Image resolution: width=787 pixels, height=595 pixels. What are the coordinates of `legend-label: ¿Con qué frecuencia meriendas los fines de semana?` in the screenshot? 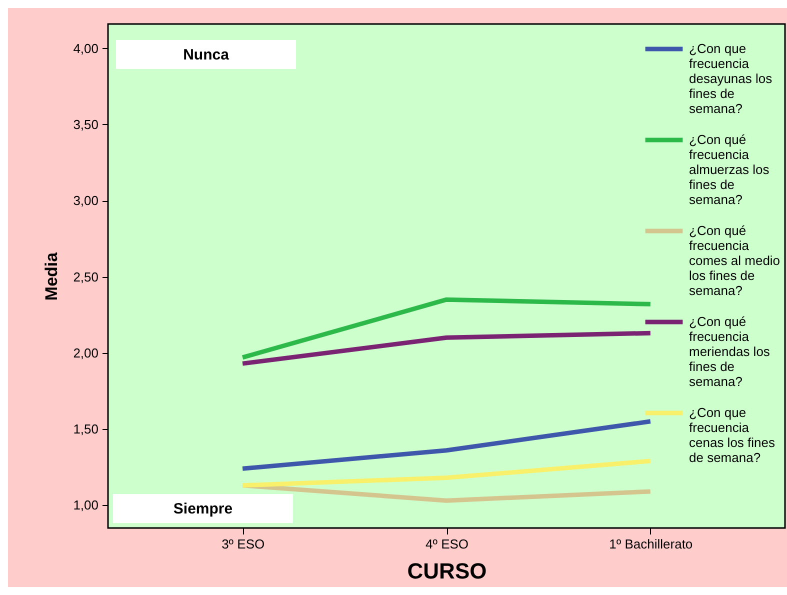 It's located at (729, 351).